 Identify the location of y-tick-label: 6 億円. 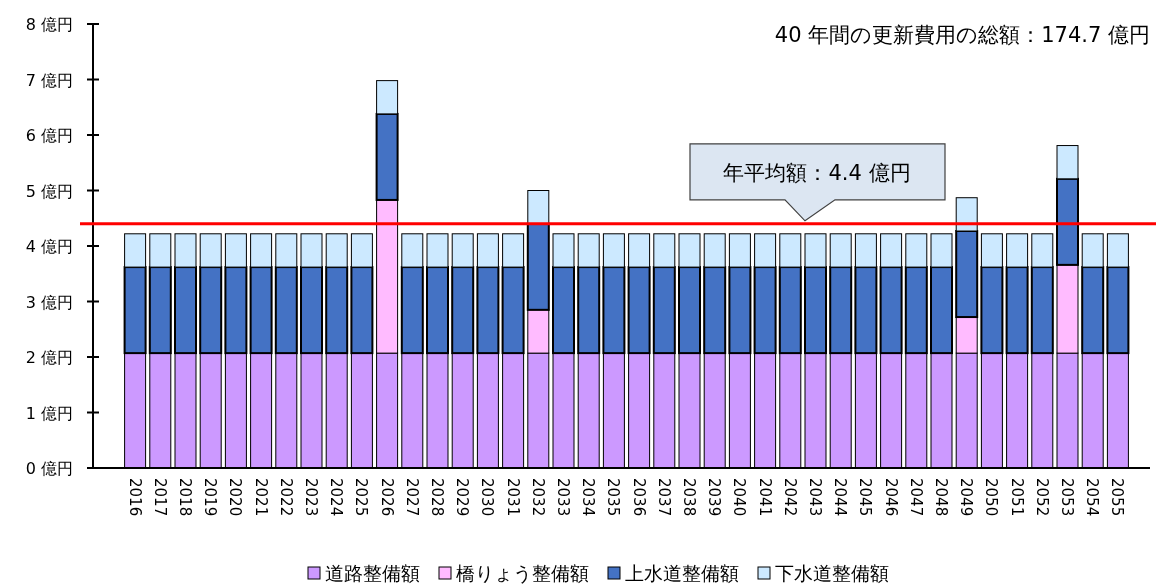
(49, 135).